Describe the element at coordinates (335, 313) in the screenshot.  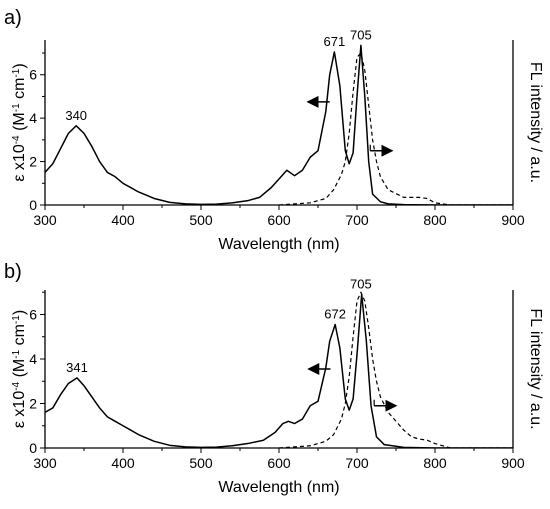
I see `peak-label: 672` at that location.